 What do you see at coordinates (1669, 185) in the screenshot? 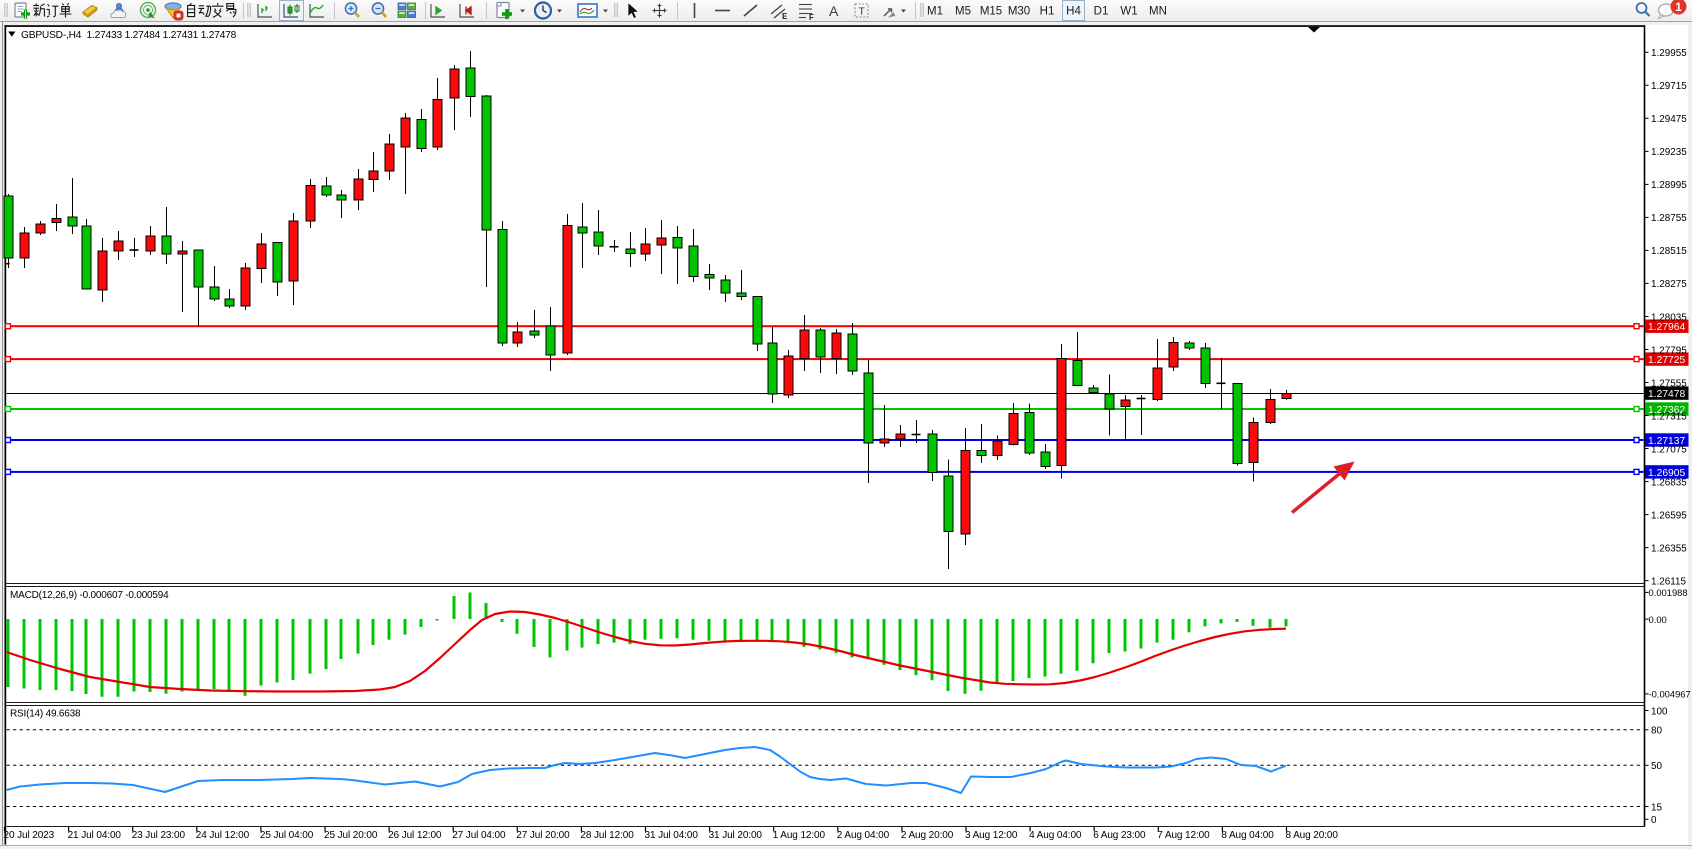
I see `svg-text: 1.28995` at bounding box center [1669, 185].